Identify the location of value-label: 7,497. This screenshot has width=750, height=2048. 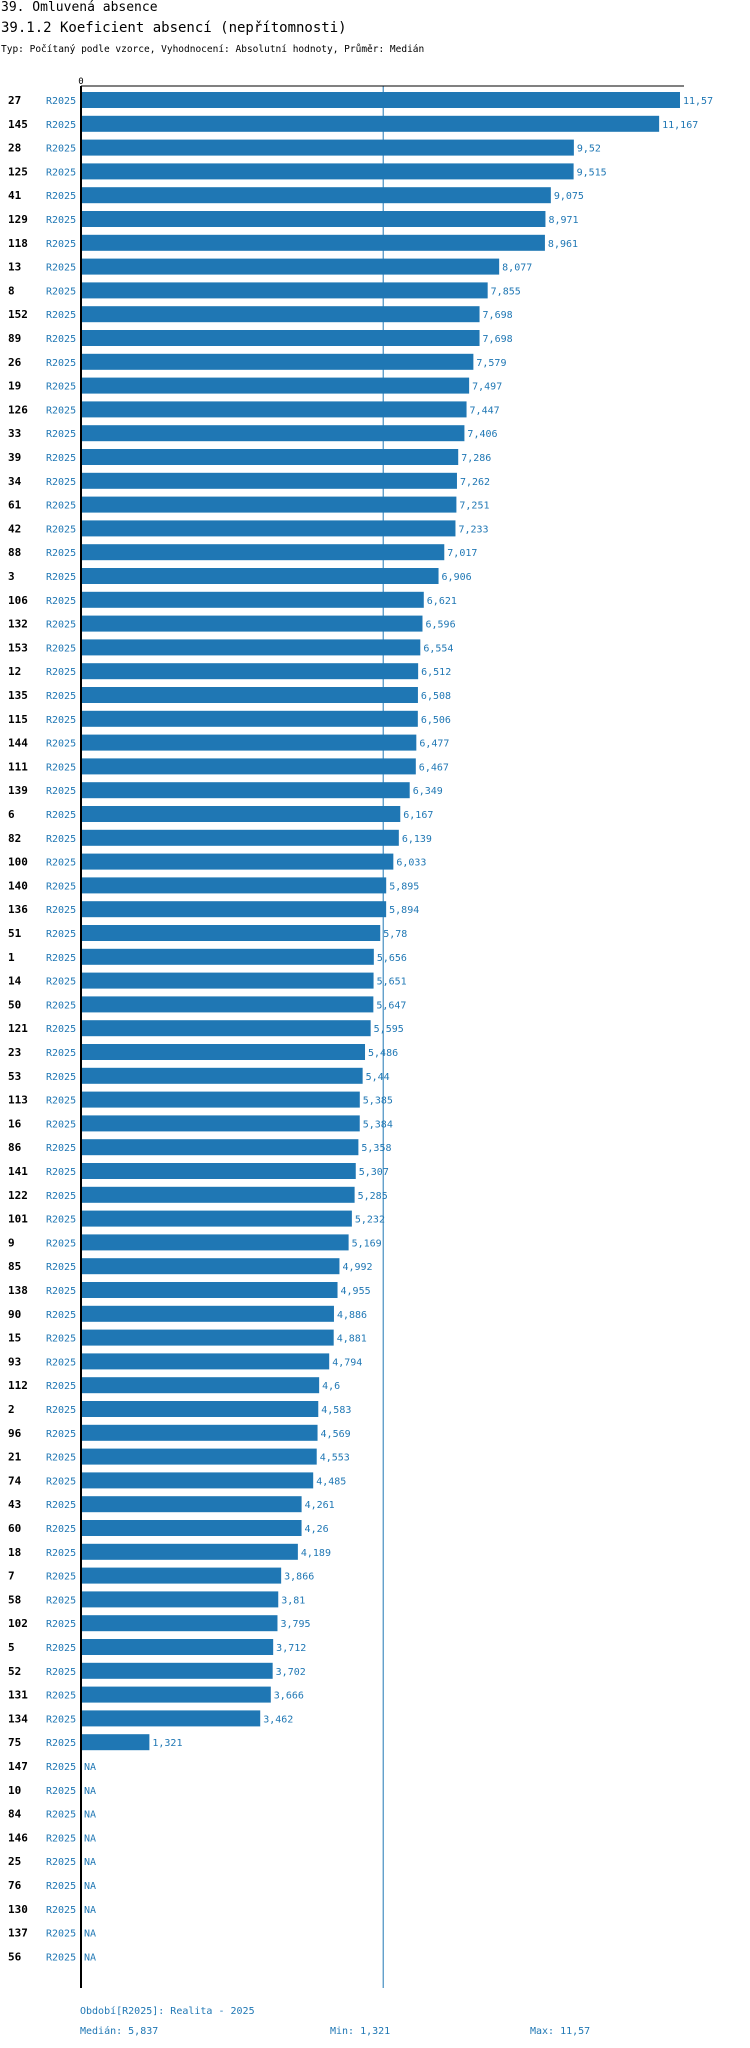
(487, 387).